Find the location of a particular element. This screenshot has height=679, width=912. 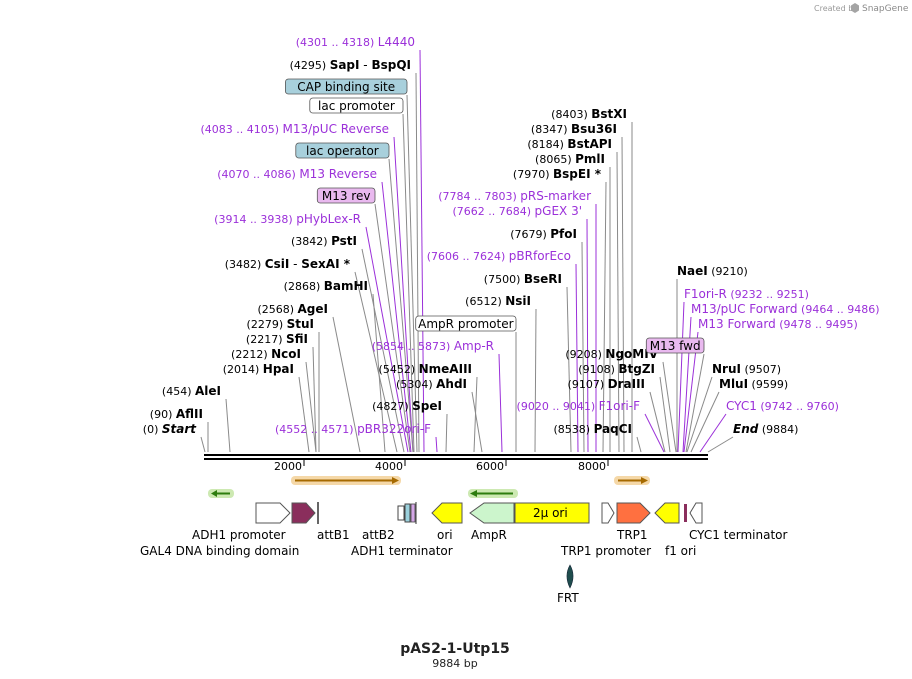

site-label: (90) AflII is located at coordinates (176, 414).